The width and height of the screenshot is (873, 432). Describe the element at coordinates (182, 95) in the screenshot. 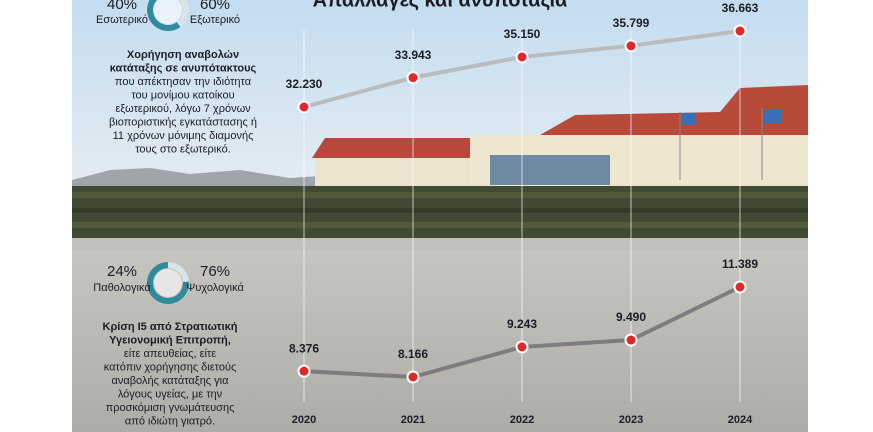

I see `note-body: του μονίμου κατοίκου` at that location.